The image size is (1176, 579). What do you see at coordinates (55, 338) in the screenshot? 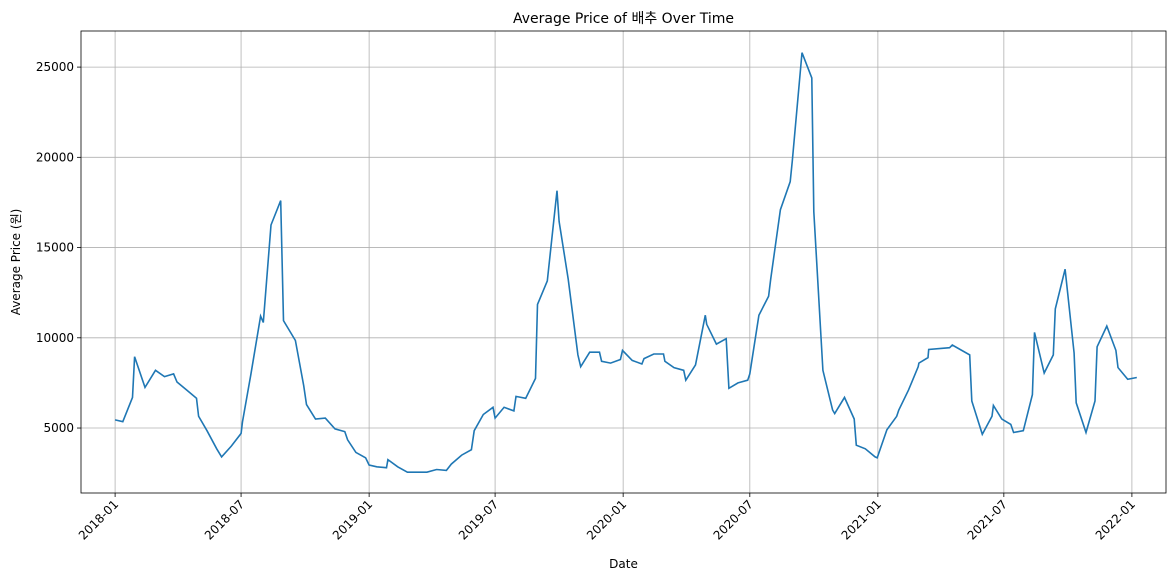
I see `y-tick-label: 10000` at bounding box center [55, 338].